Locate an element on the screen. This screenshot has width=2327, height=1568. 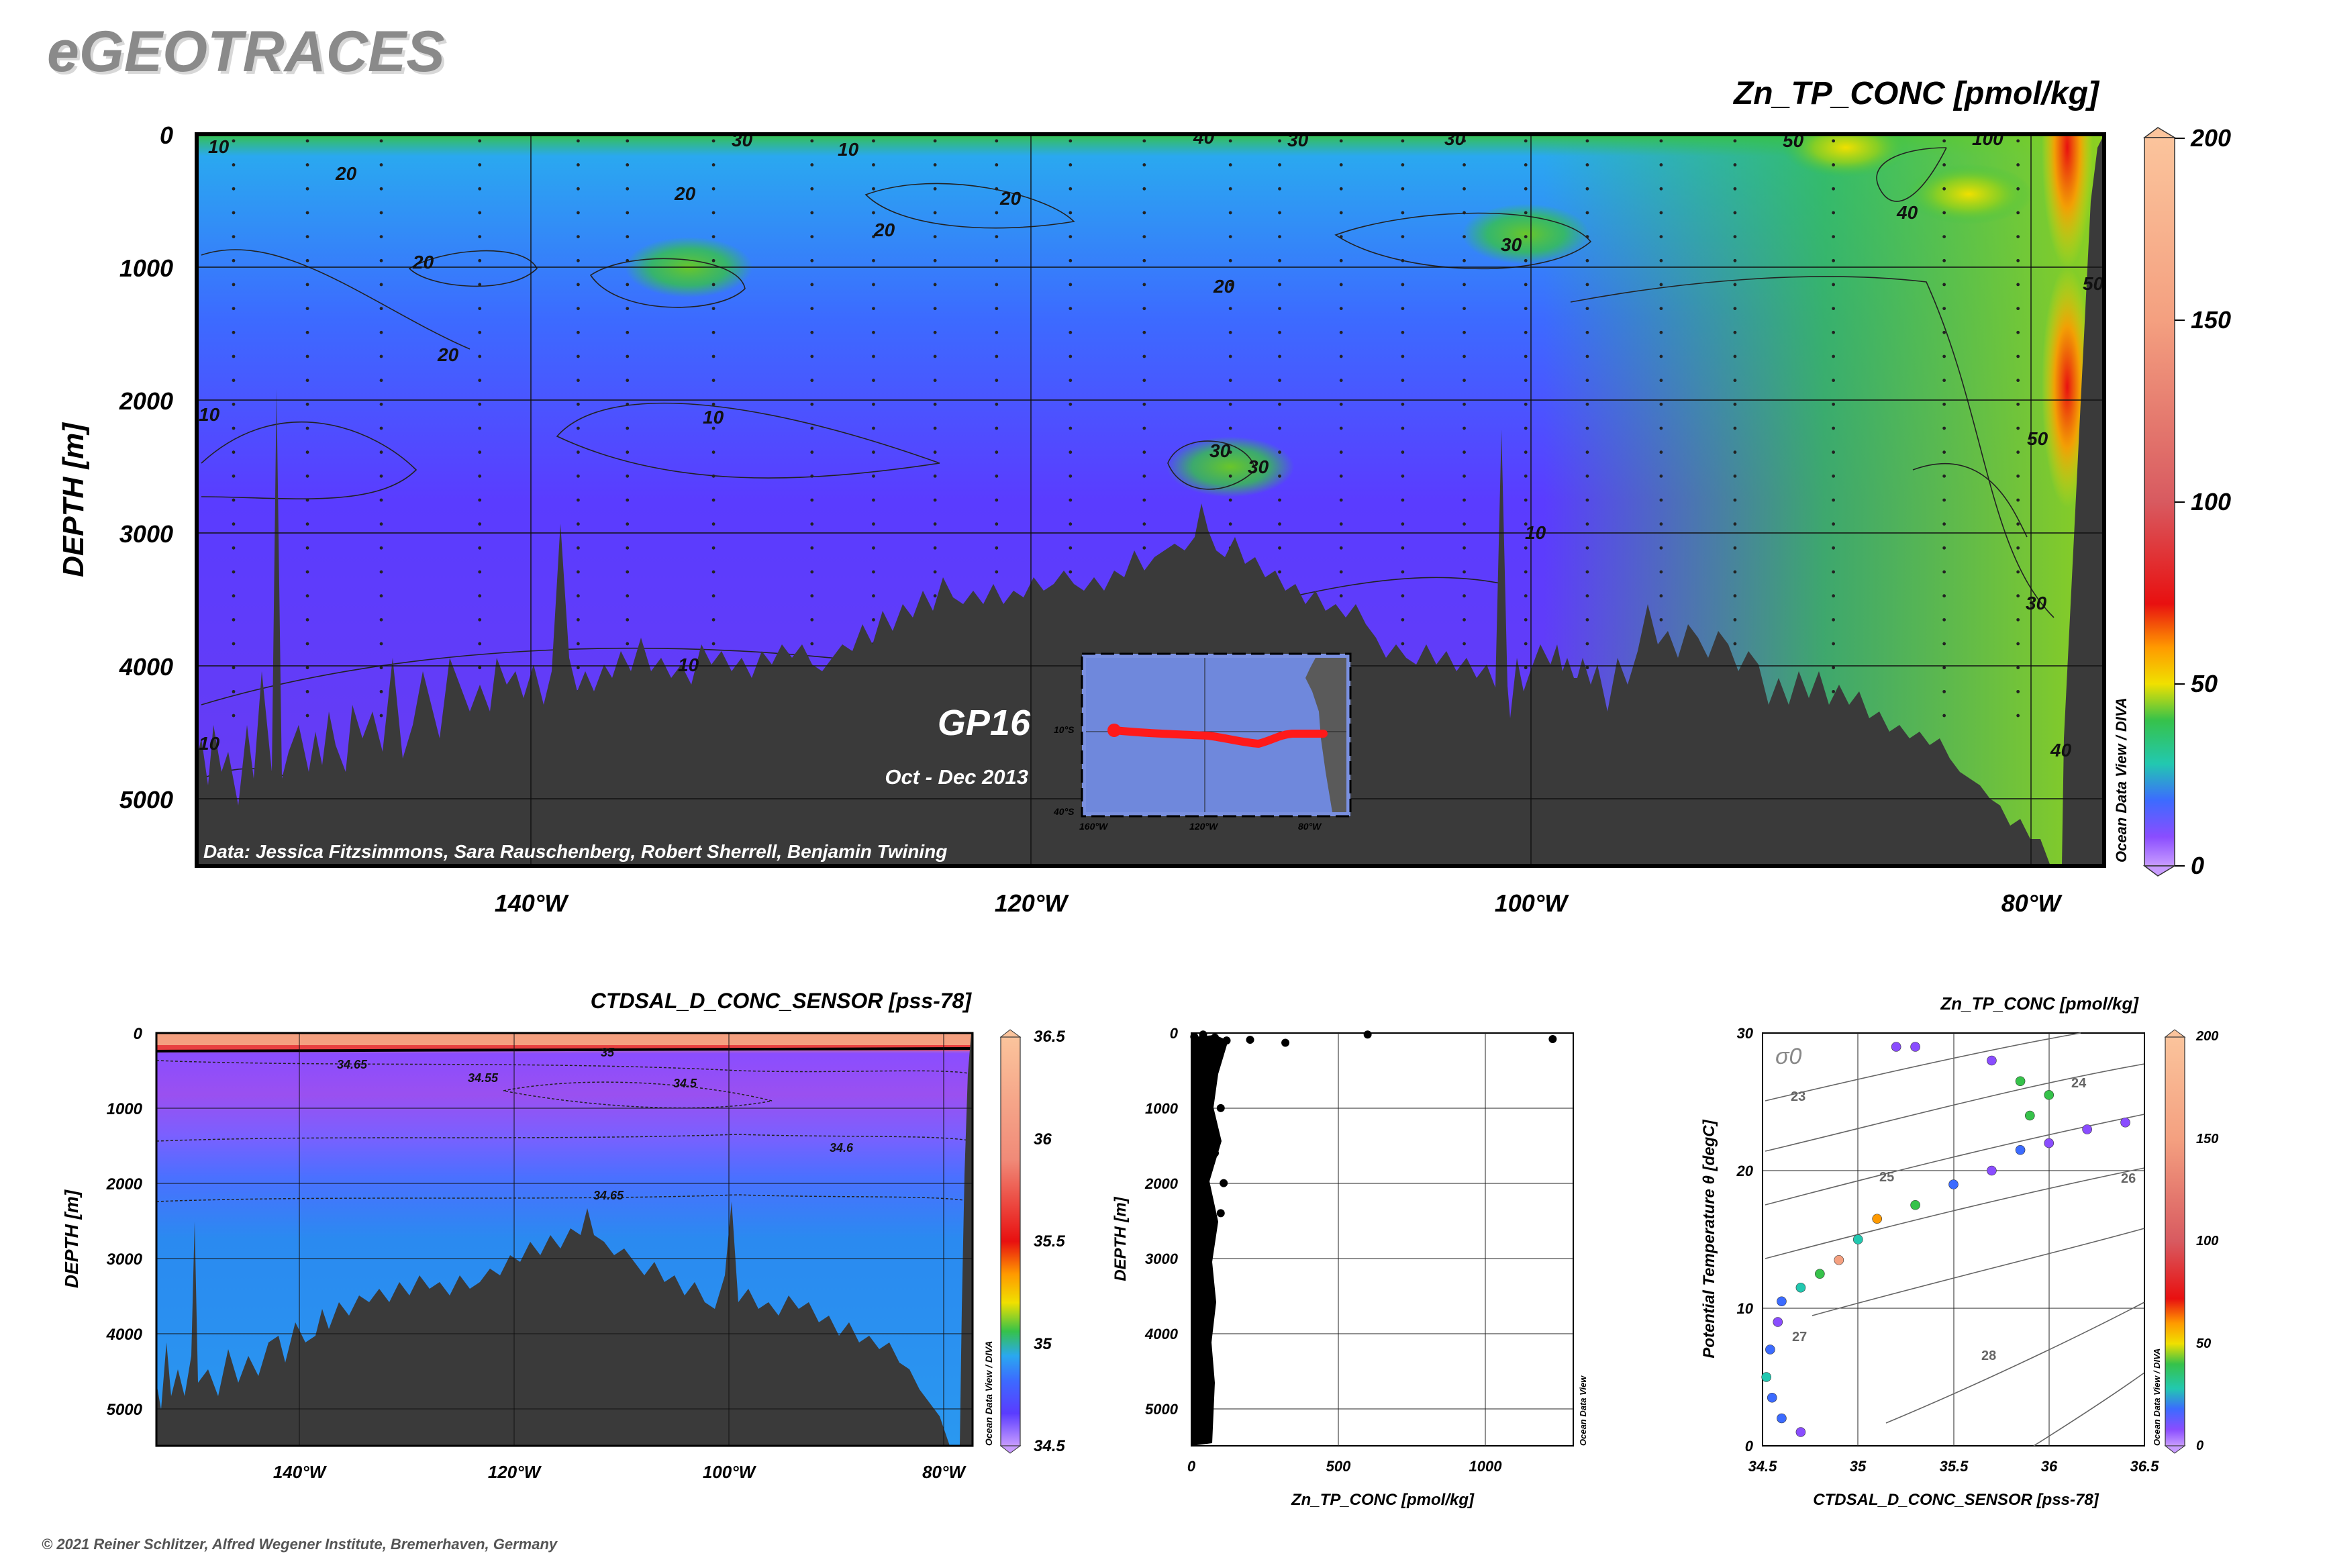
ts-x-axis-label: CTDSAL_D_CONC_SENSOR [pss-78] is located at coordinates (1956, 1500).